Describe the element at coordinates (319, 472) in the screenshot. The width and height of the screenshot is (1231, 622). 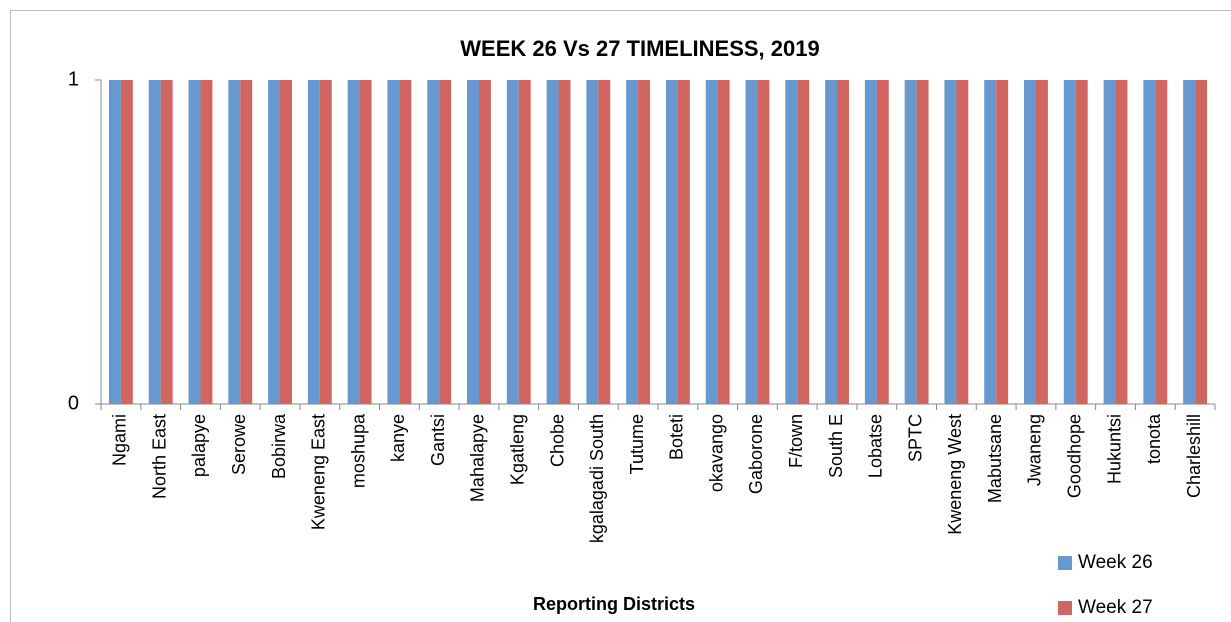
I see `x-tick-label: Kweneng East` at that location.